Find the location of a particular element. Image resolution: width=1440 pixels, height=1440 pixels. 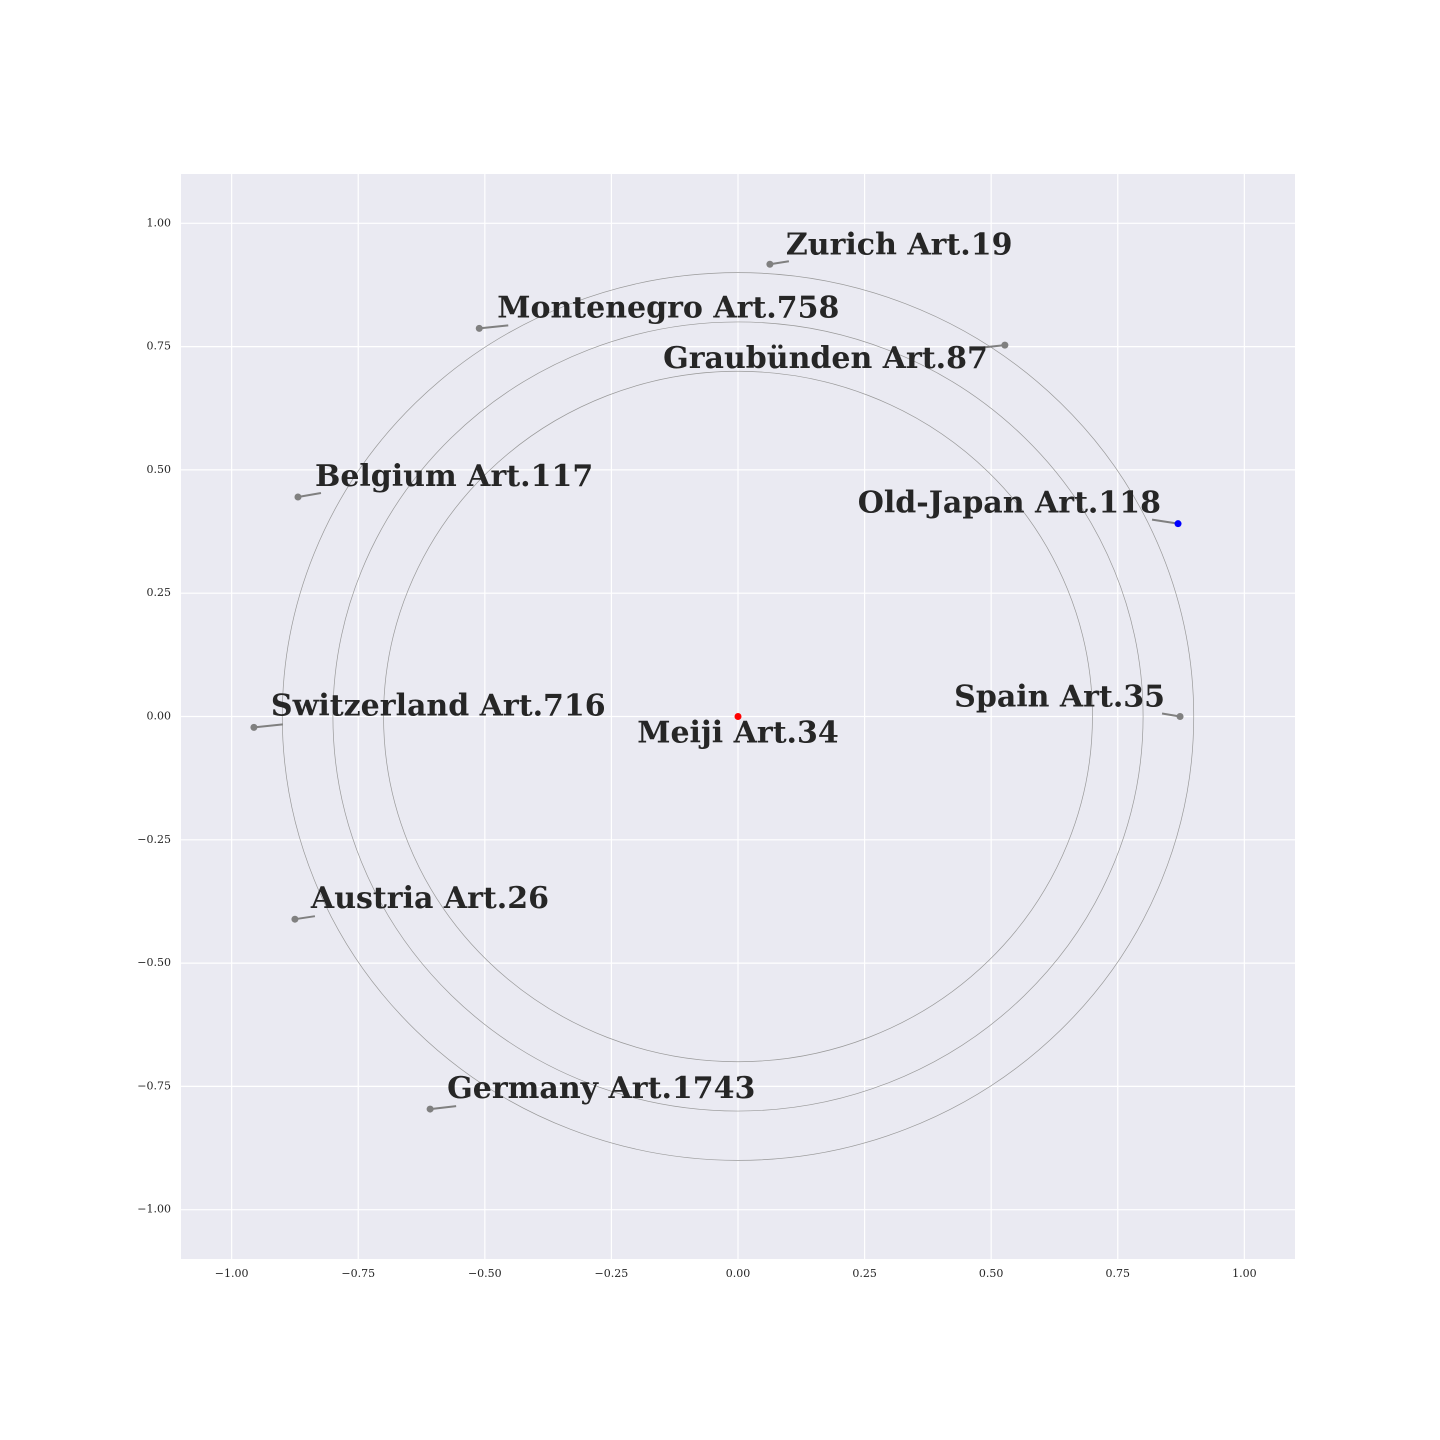

x-tick-label: 0.50 is located at coordinates (991, 1273).